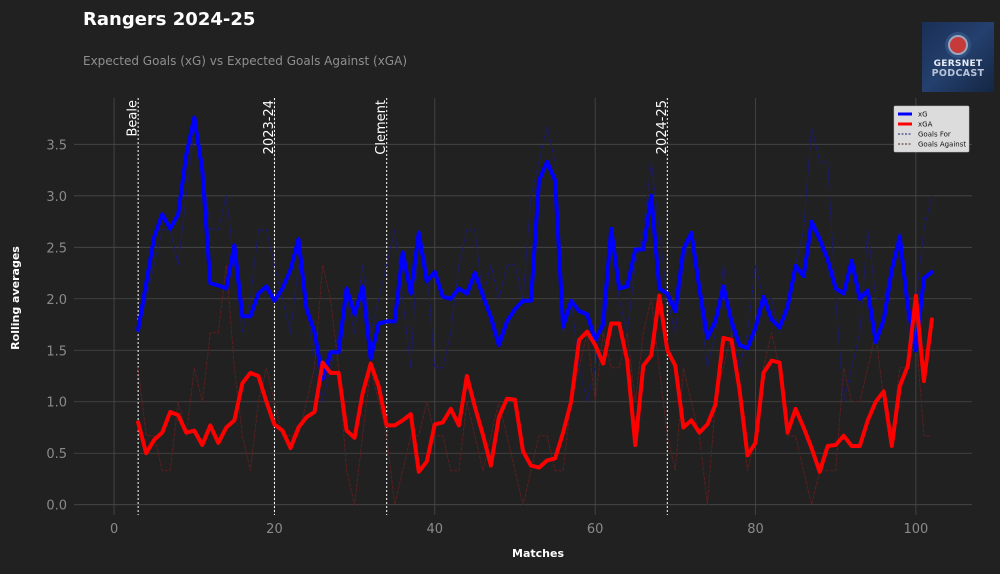  What do you see at coordinates (56, 351) in the screenshot?
I see `y-tick-label: 1.5` at bounding box center [56, 351].